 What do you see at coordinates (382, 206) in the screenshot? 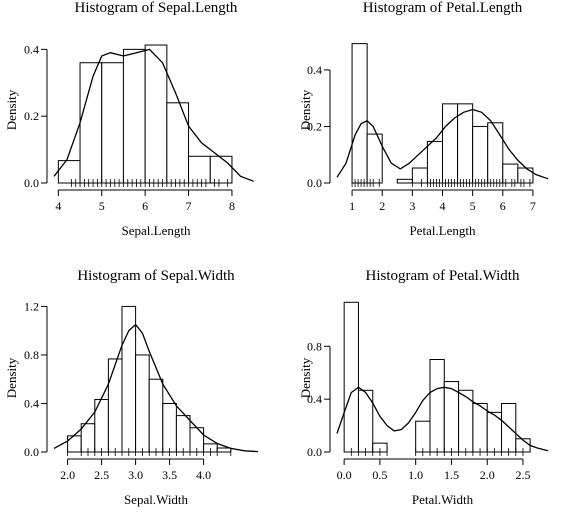
I see `x-tick-label: 2` at bounding box center [382, 206].